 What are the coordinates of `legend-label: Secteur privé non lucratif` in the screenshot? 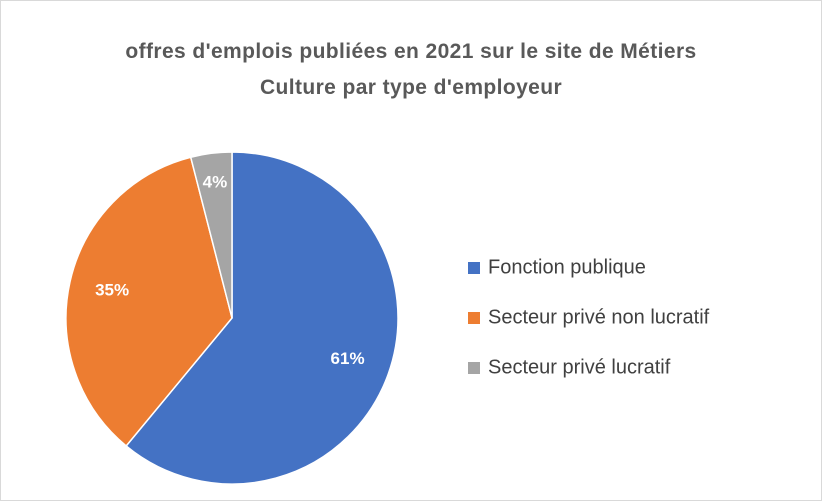 It's located at (599, 317).